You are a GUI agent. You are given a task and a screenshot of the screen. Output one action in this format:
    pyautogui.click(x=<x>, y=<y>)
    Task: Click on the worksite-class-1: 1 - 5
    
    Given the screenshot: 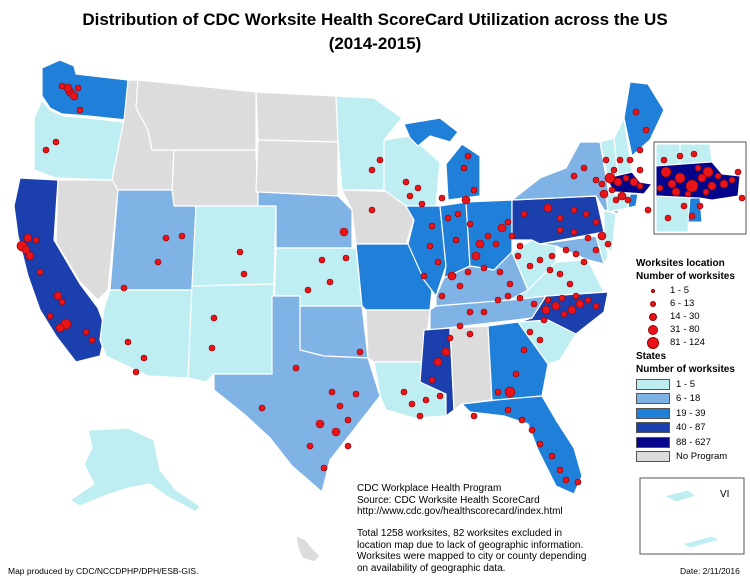 What is the action you would take?
    pyautogui.click(x=692, y=290)
    